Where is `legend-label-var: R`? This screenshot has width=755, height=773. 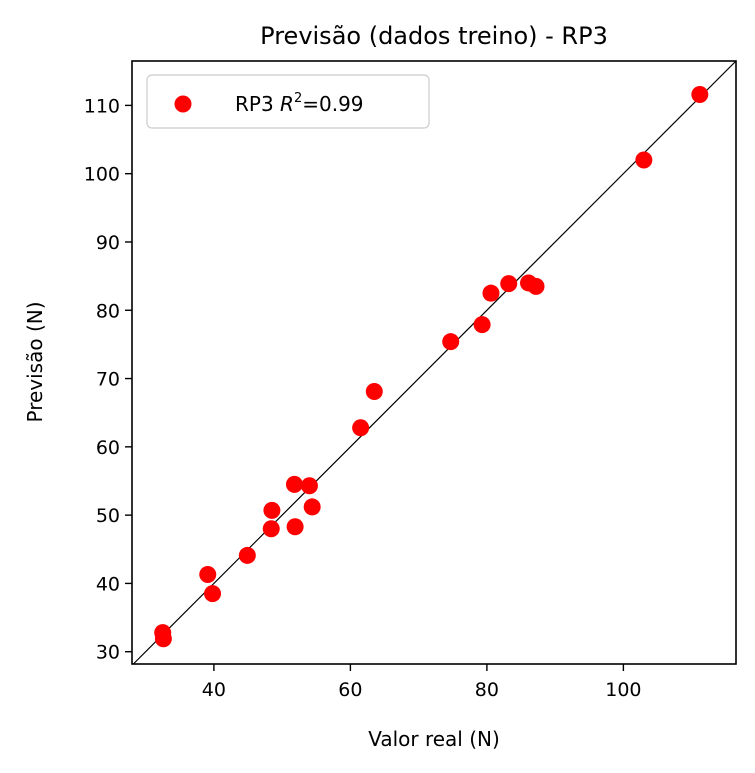 legend-label-var: R is located at coordinates (287, 104).